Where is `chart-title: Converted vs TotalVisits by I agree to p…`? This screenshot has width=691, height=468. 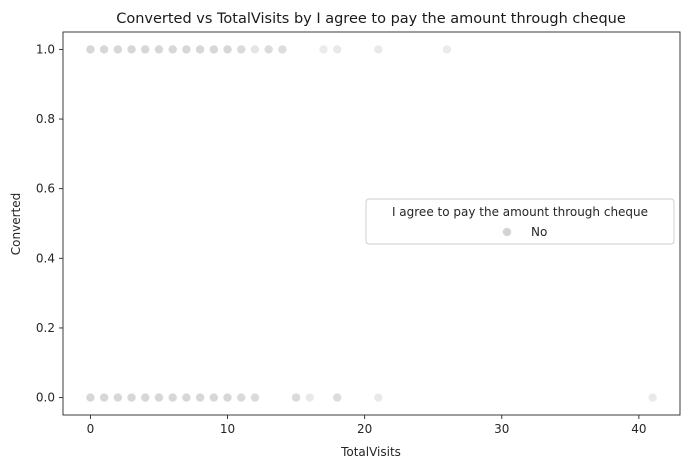
chart-title: Converted vs TotalVisits by I agree to p… is located at coordinates (371, 19).